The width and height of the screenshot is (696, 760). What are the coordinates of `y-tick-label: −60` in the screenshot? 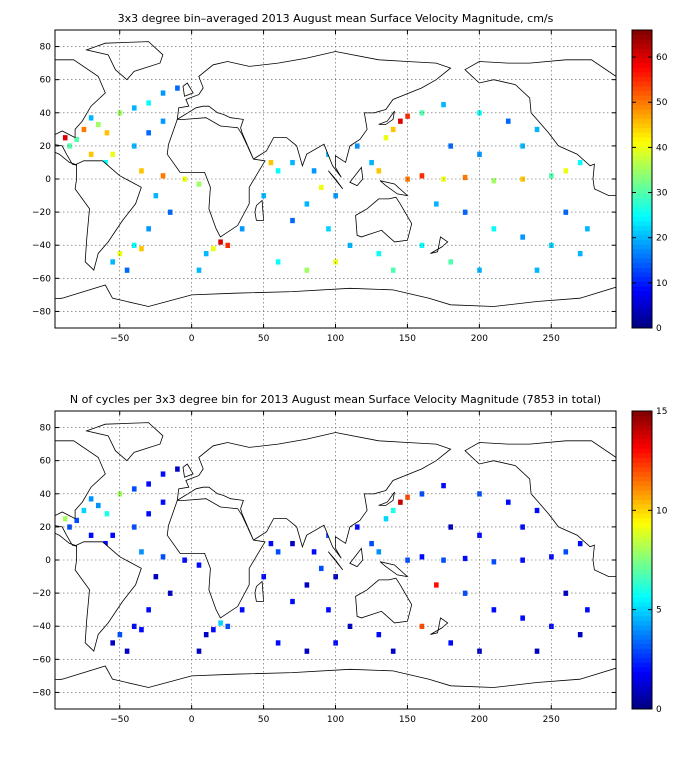 It's located at (41, 279).